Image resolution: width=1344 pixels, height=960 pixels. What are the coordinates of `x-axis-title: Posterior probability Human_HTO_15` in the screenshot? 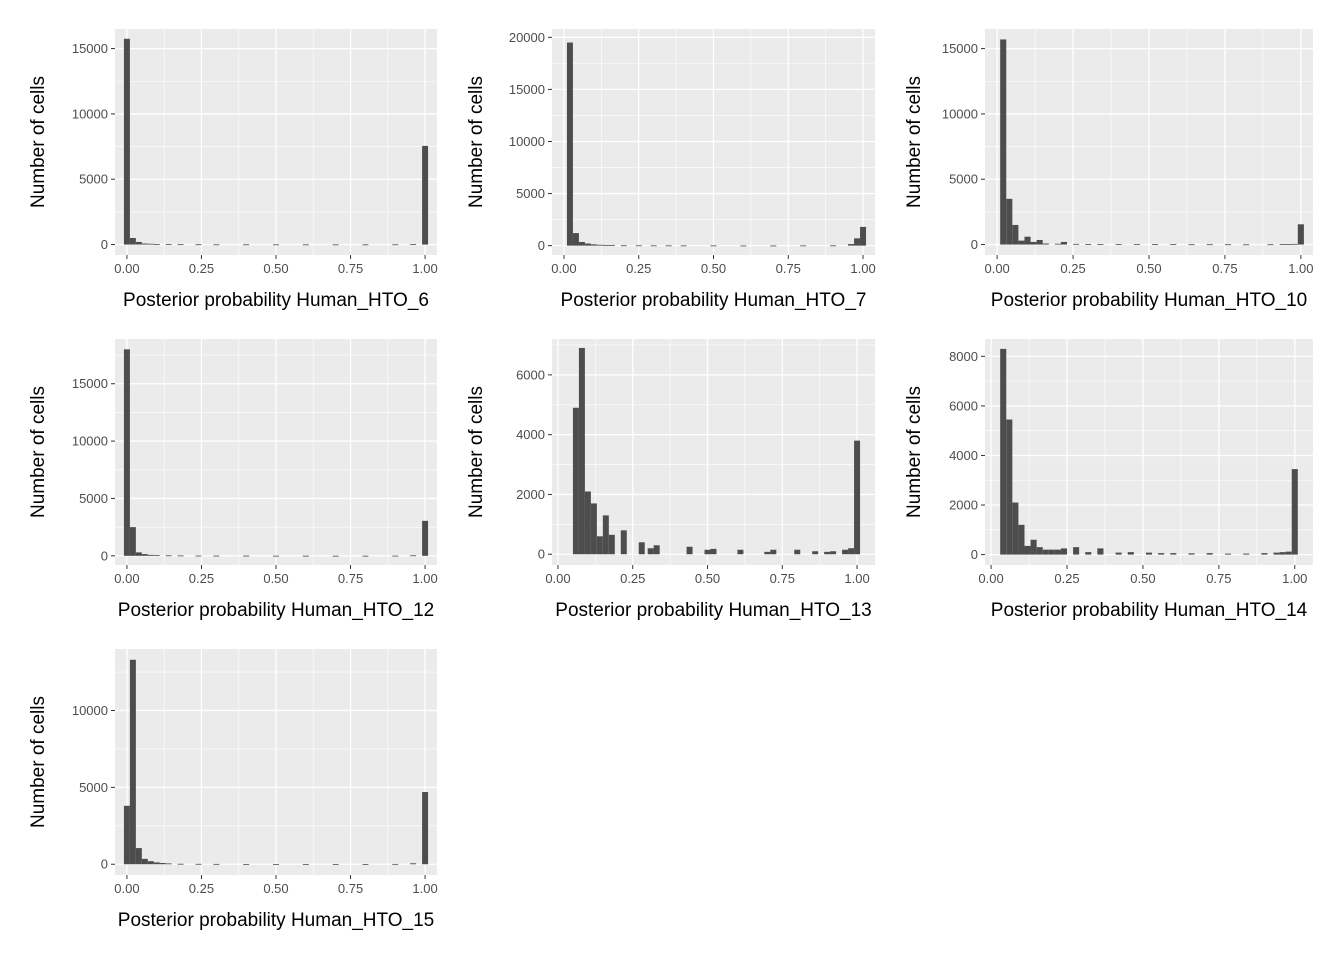 It's located at (276, 920).